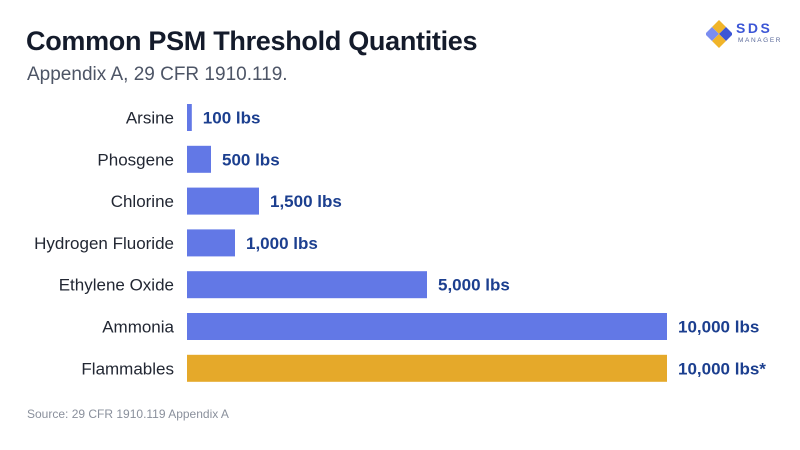 The image size is (800, 450). Describe the element at coordinates (150, 118) in the screenshot. I see `category-label: Arsine` at that location.